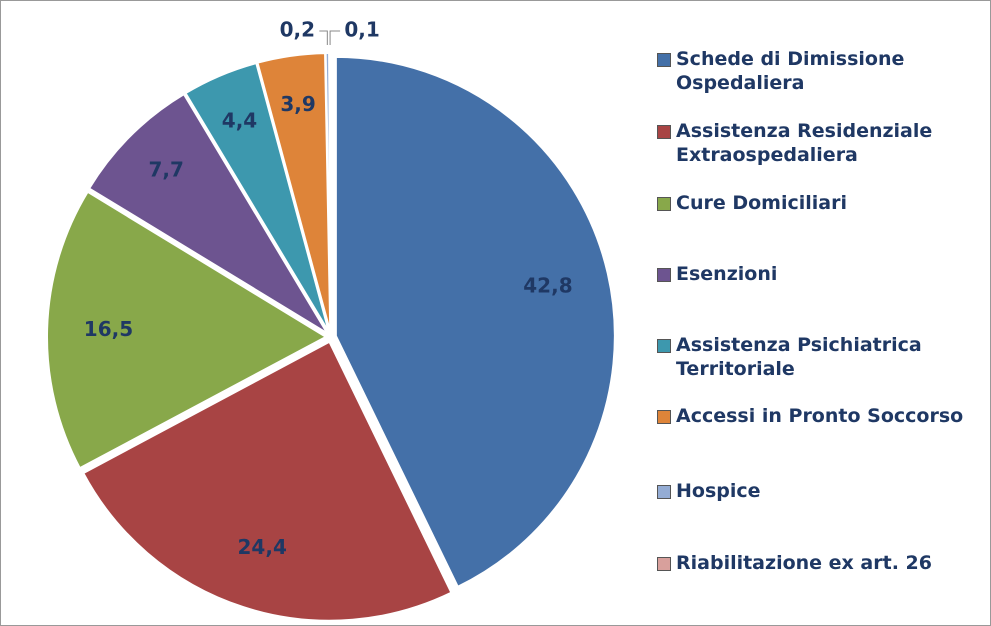  What do you see at coordinates (817, 491) in the screenshot?
I see `legend-item: Hospice` at bounding box center [817, 491].